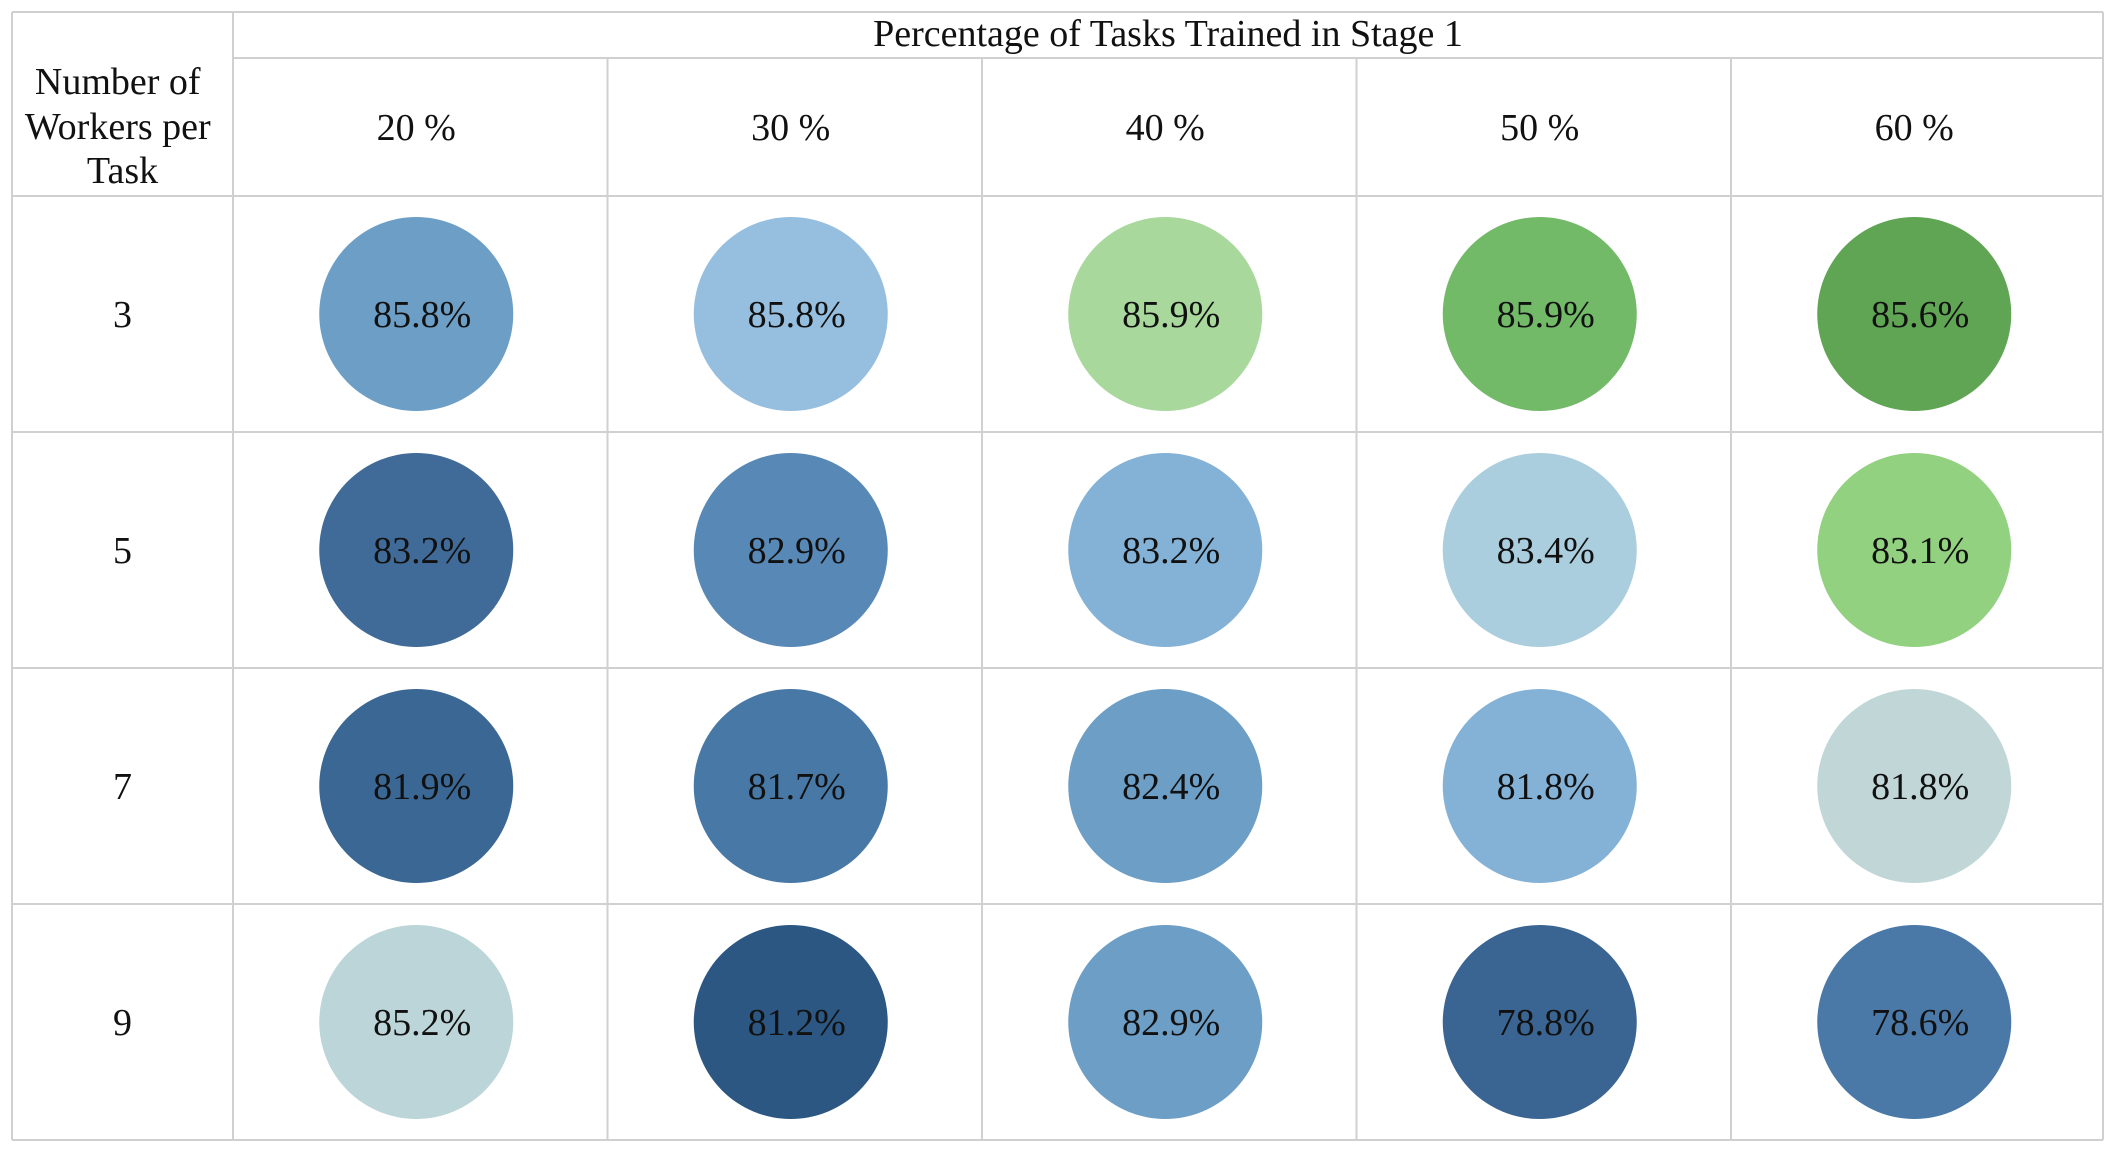  What do you see at coordinates (122, 669) in the screenshot?
I see `row-labels: 3 5 7 9` at bounding box center [122, 669].